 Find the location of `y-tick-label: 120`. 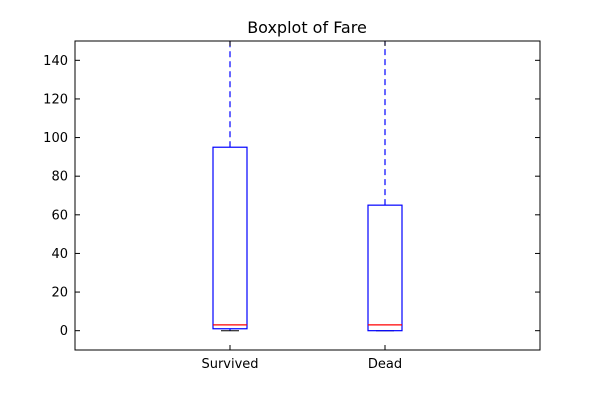

y-tick-label: 120 is located at coordinates (55, 99).